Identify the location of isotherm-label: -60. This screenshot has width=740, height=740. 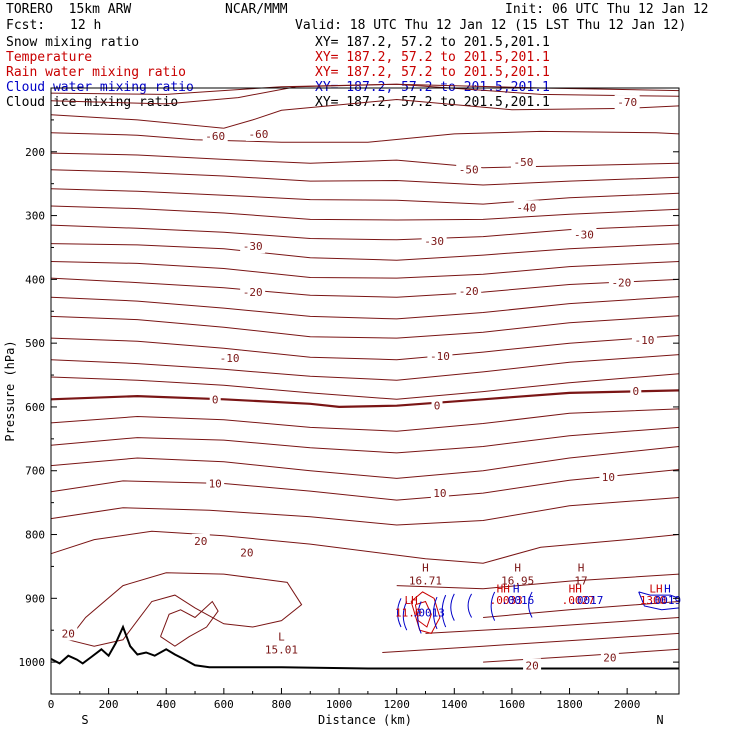
(215, 136).